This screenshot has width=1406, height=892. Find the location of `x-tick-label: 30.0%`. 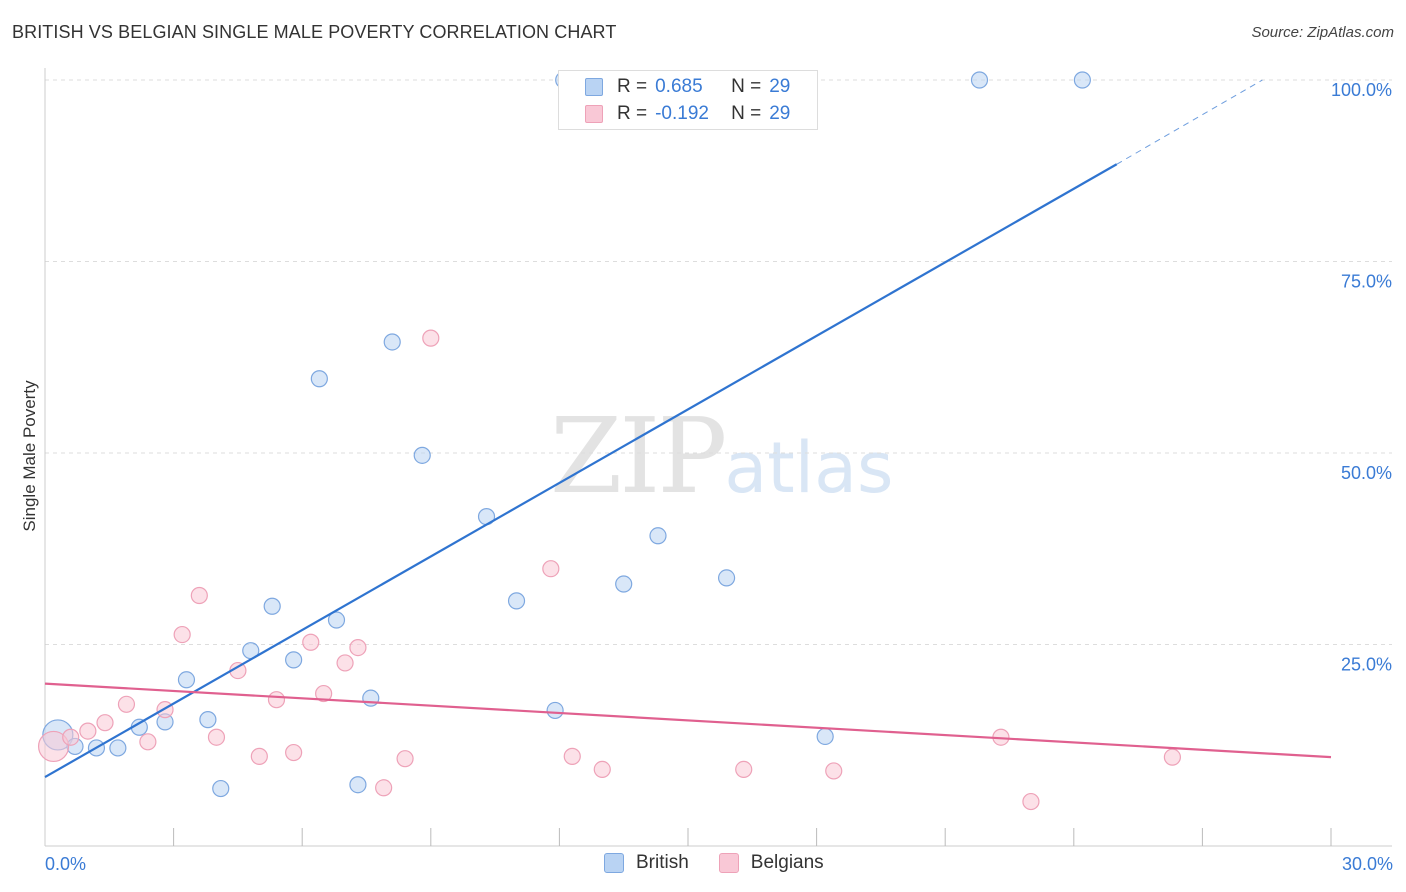

x-tick-label: 30.0% is located at coordinates (1367, 864).